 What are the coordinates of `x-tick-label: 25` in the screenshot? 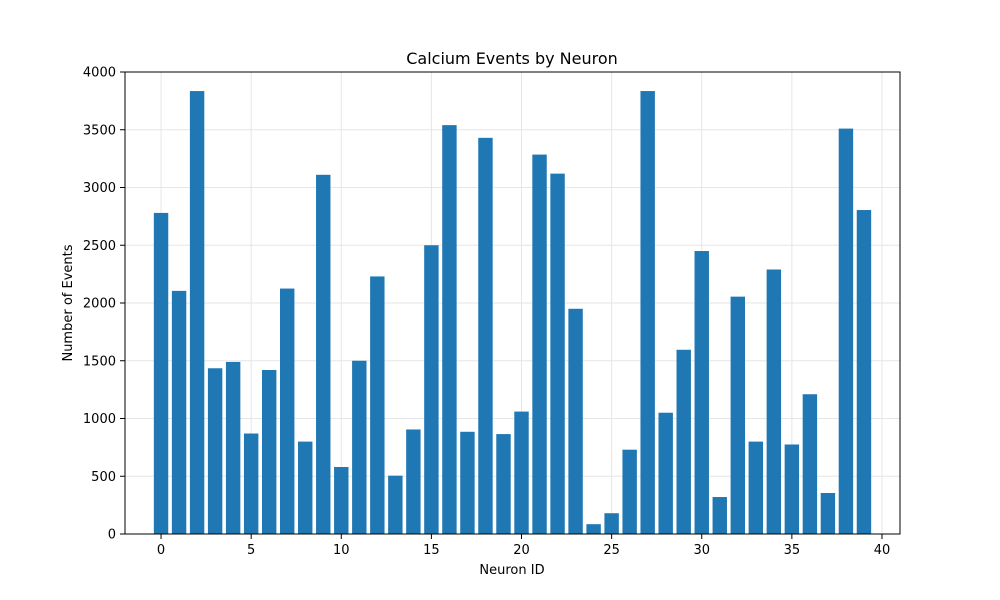 It's located at (611, 550).